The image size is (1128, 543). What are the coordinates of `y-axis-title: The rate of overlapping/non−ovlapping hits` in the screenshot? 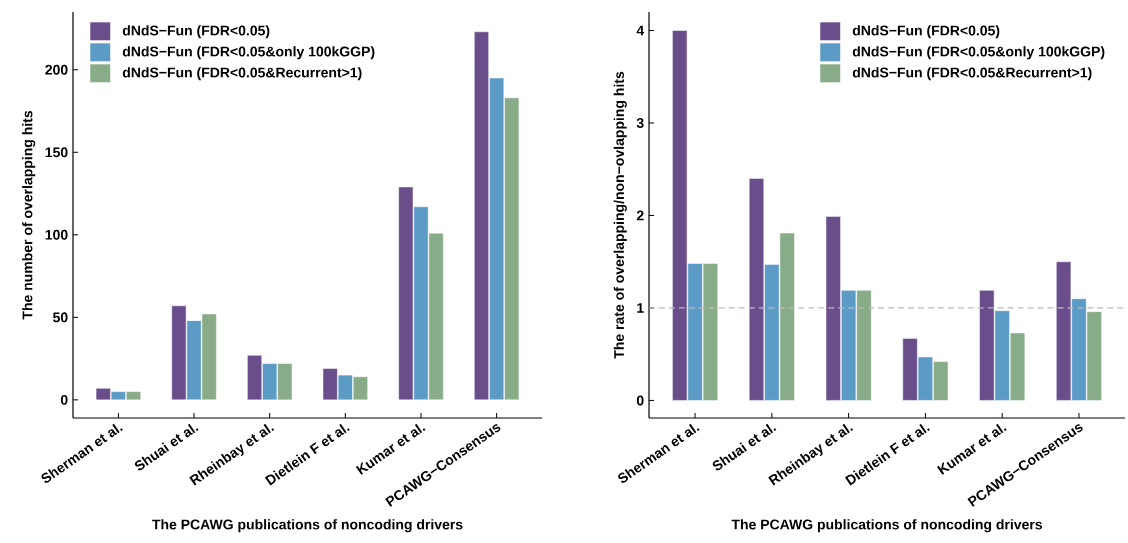 It's located at (620, 215).